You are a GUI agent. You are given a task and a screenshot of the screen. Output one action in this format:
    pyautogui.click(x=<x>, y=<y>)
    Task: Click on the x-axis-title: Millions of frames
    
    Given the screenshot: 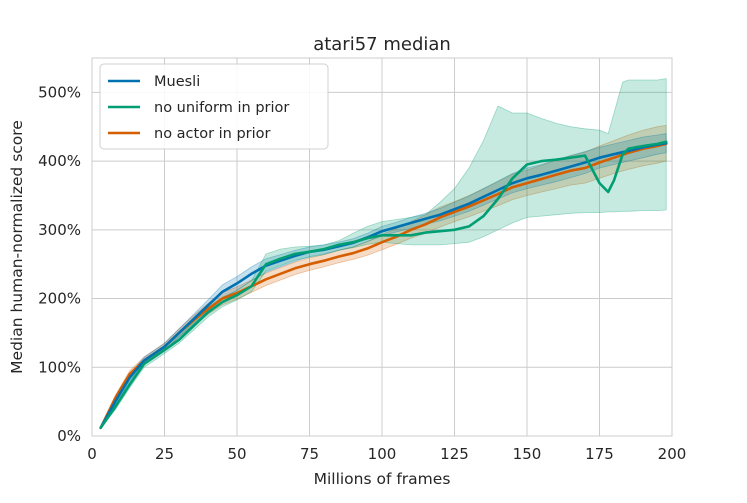 What is the action you would take?
    pyautogui.click(x=382, y=479)
    